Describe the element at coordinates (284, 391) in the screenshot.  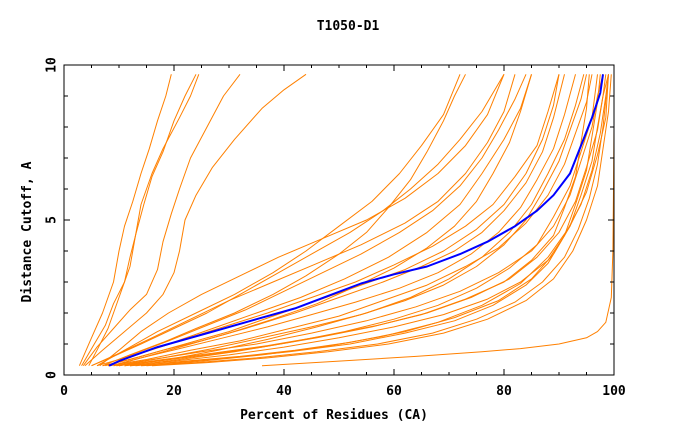
I see `x-tick-label: 40` at that location.